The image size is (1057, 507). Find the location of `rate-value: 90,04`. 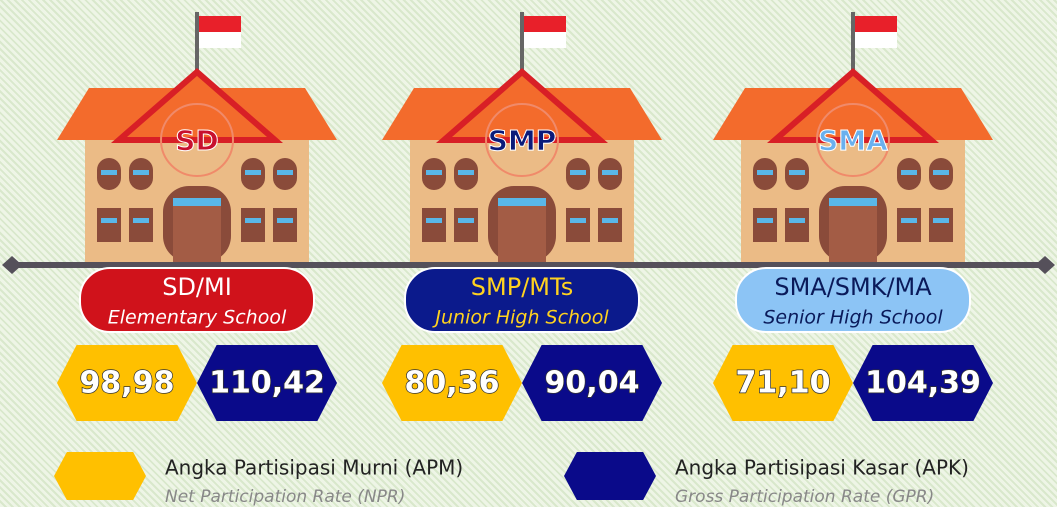

rate-value: 90,04 is located at coordinates (592, 383).